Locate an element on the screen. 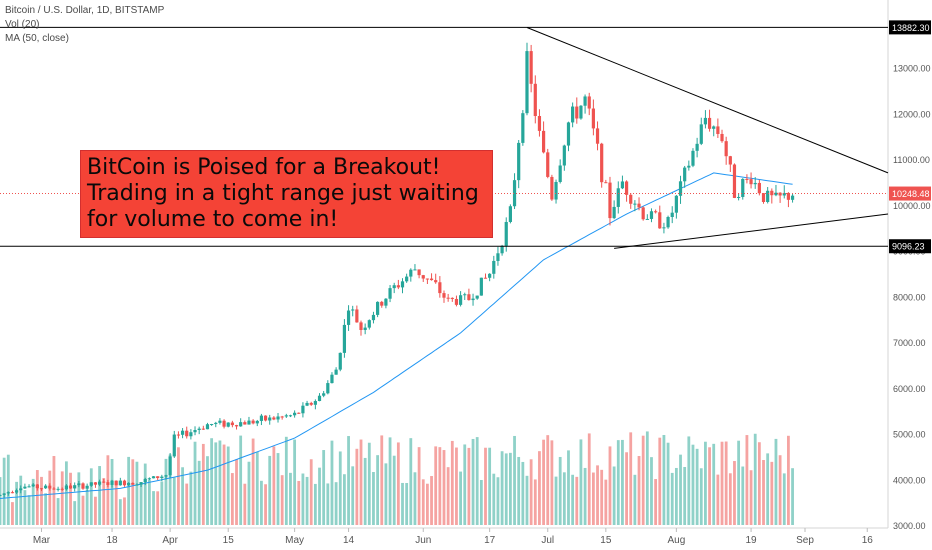  volume-indicator-label: Vol (20) is located at coordinates (22, 24).